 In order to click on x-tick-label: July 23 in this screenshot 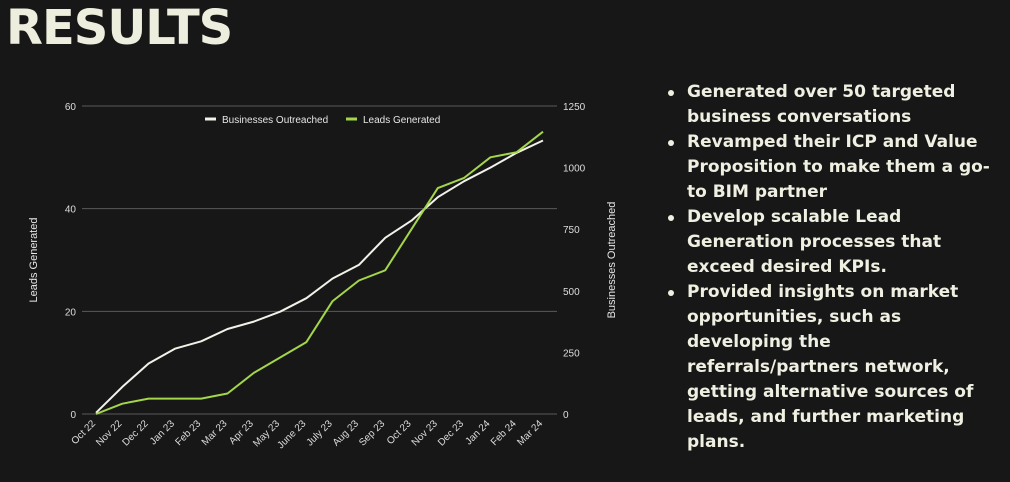, I will do `click(320, 433)`.